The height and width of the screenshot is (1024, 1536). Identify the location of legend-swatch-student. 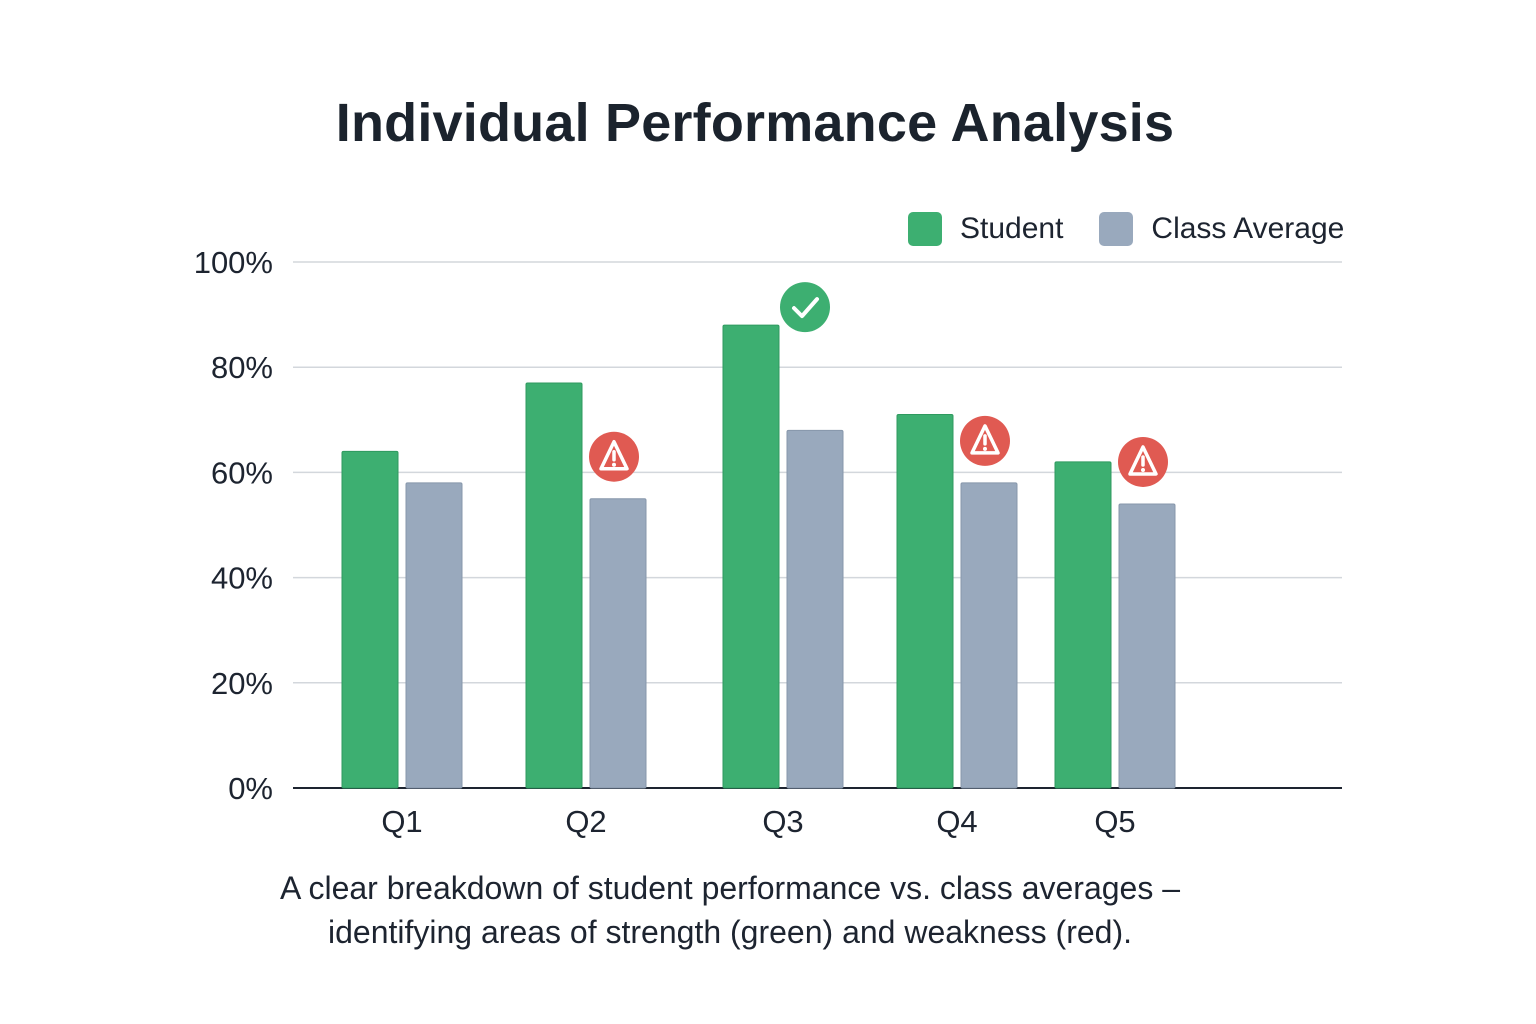
(925, 229).